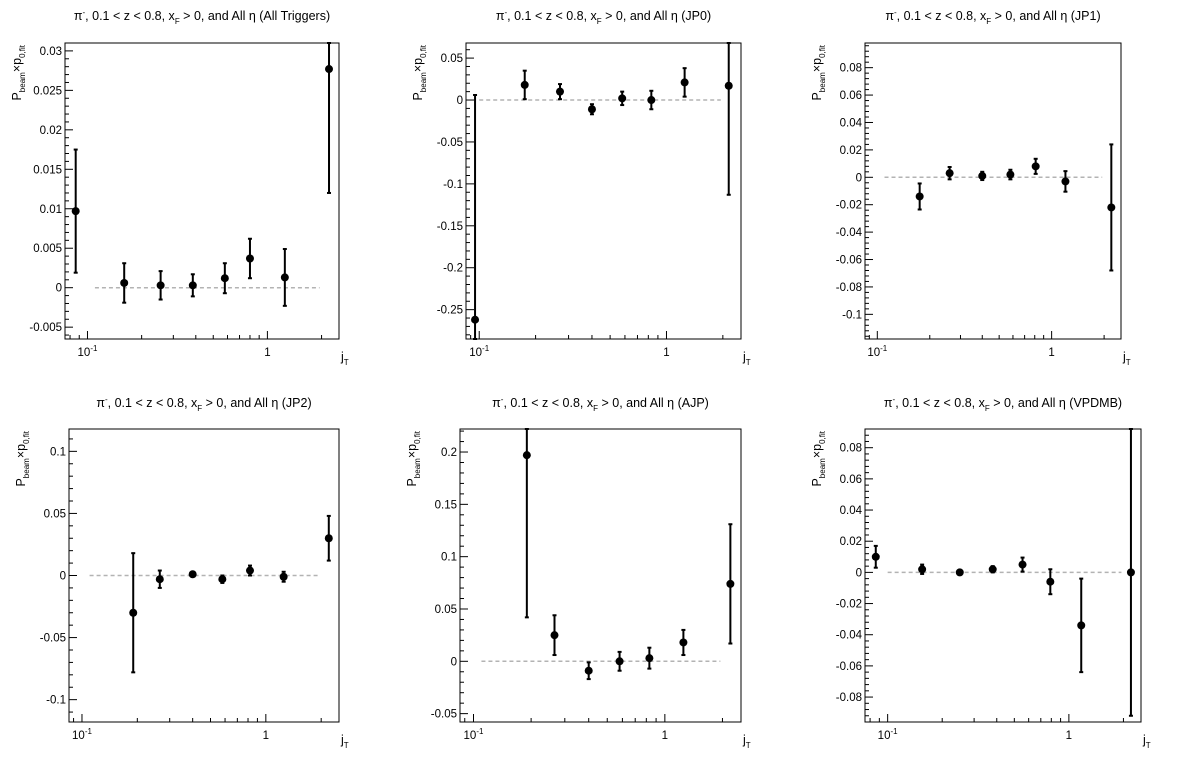  Describe the element at coordinates (450, 227) in the screenshot. I see `y-tick-label: -0.15` at that location.